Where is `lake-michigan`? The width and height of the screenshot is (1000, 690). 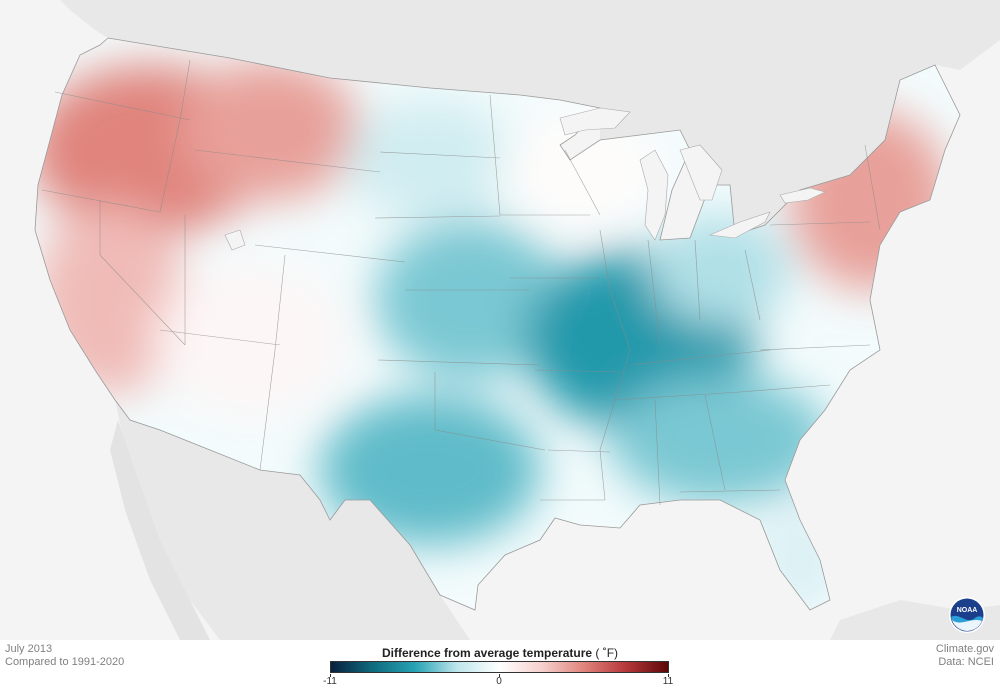
lake-michigan is located at coordinates (654, 195).